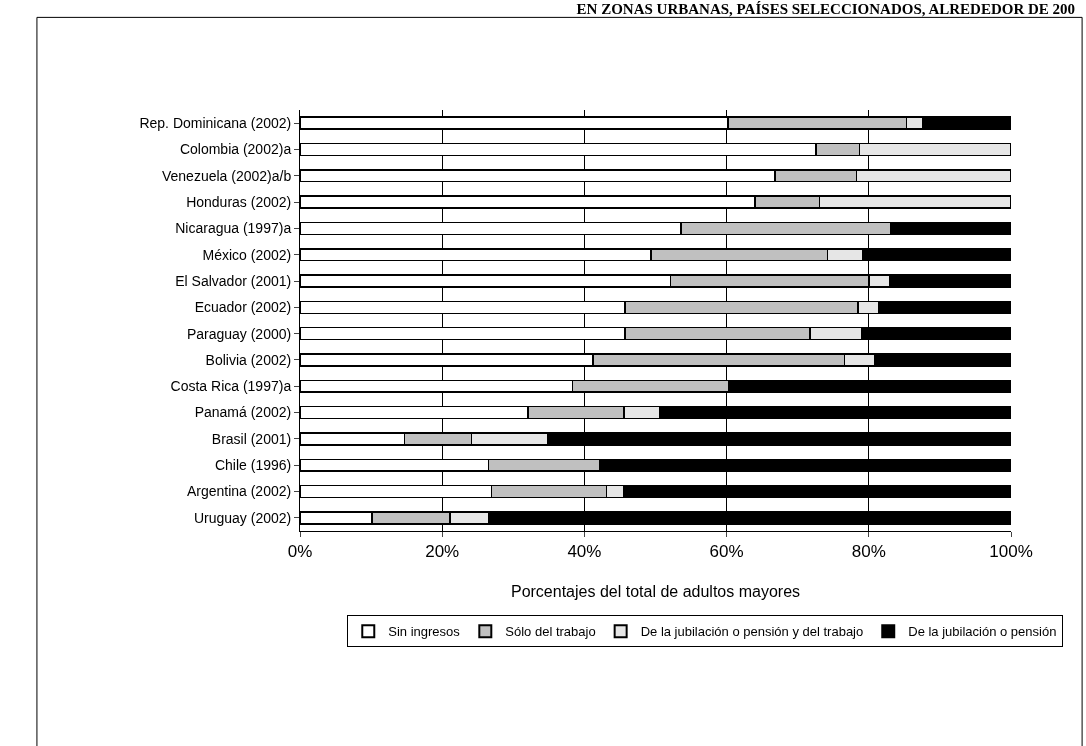 This screenshot has width=1086, height=746. What do you see at coordinates (868, 552) in the screenshot?
I see `x-tick-label: 80%` at bounding box center [868, 552].